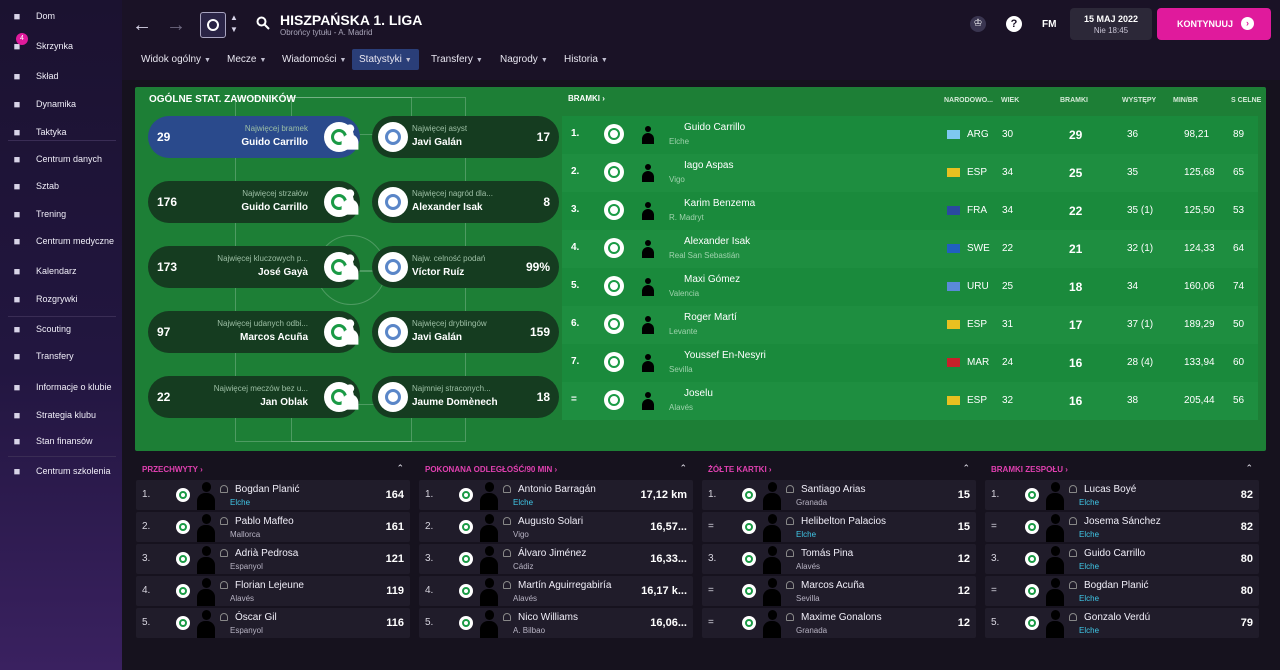 The image size is (1280, 670). I want to click on stat-pill-right: Najwięcej nagród dla... Alexander Isak 8, so click(465, 202).